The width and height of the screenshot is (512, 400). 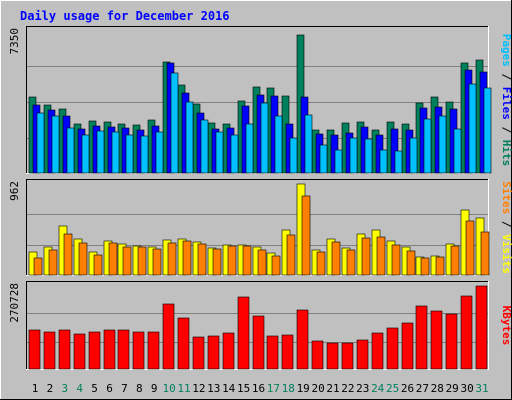 What do you see at coordinates (124, 388) in the screenshot?
I see `x-tick-label-day-7: 7` at bounding box center [124, 388].